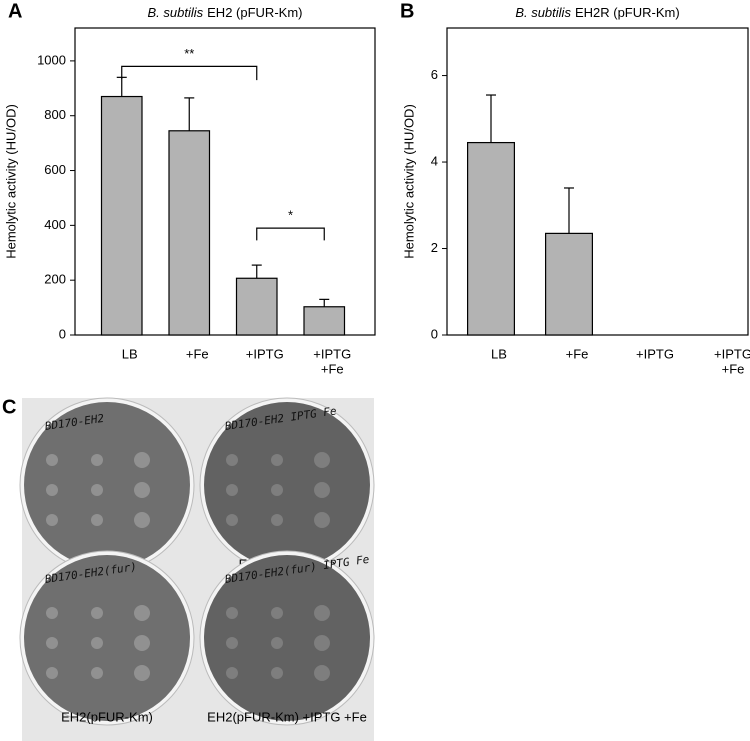 The width and height of the screenshot is (750, 741). Describe the element at coordinates (55, 224) in the screenshot. I see `y-tick-label: 400` at that location.